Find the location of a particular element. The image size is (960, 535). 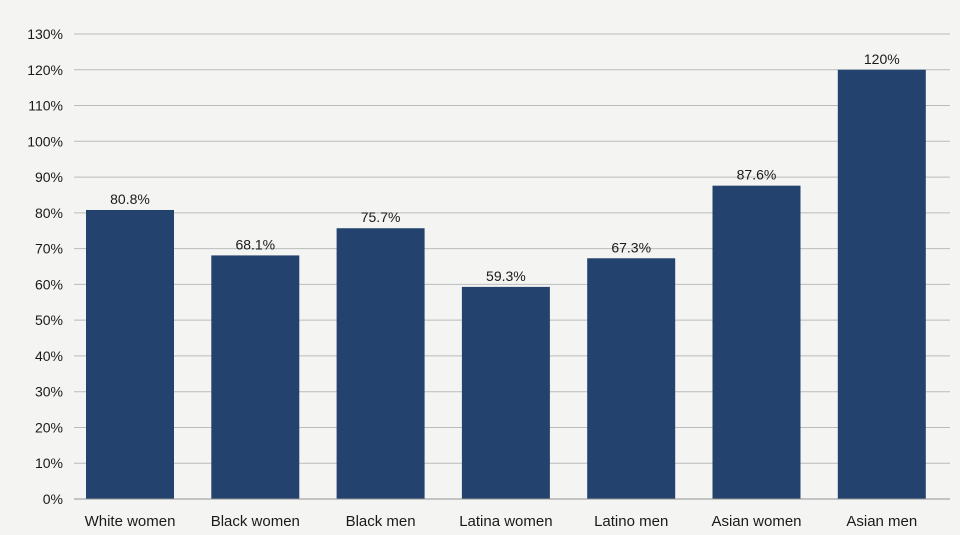

x-category-label: Latino men is located at coordinates (631, 521).